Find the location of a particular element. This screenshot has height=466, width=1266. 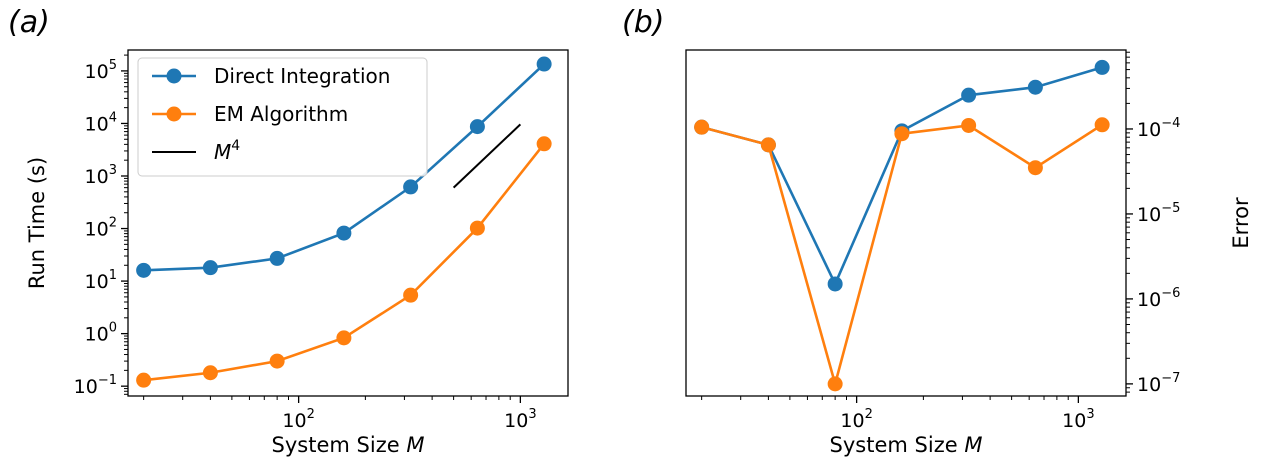

y-tick-label: 10⁻⁶ is located at coordinates (1158, 298).